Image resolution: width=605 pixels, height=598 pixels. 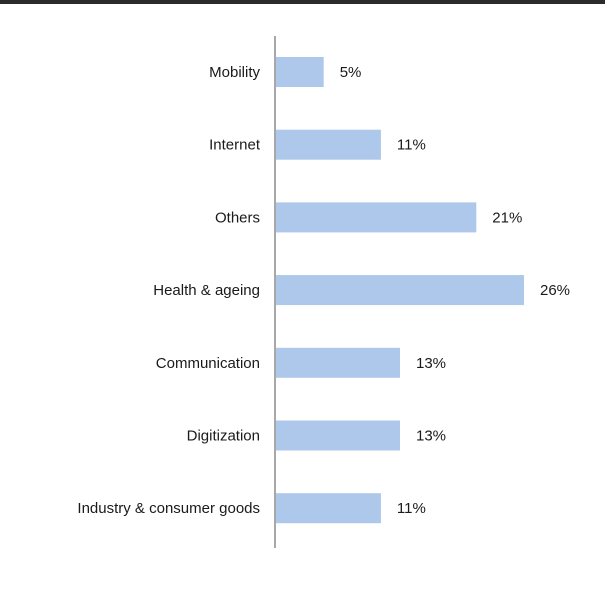 What do you see at coordinates (555, 290) in the screenshot?
I see `value-label-health-ageing: 26%` at bounding box center [555, 290].